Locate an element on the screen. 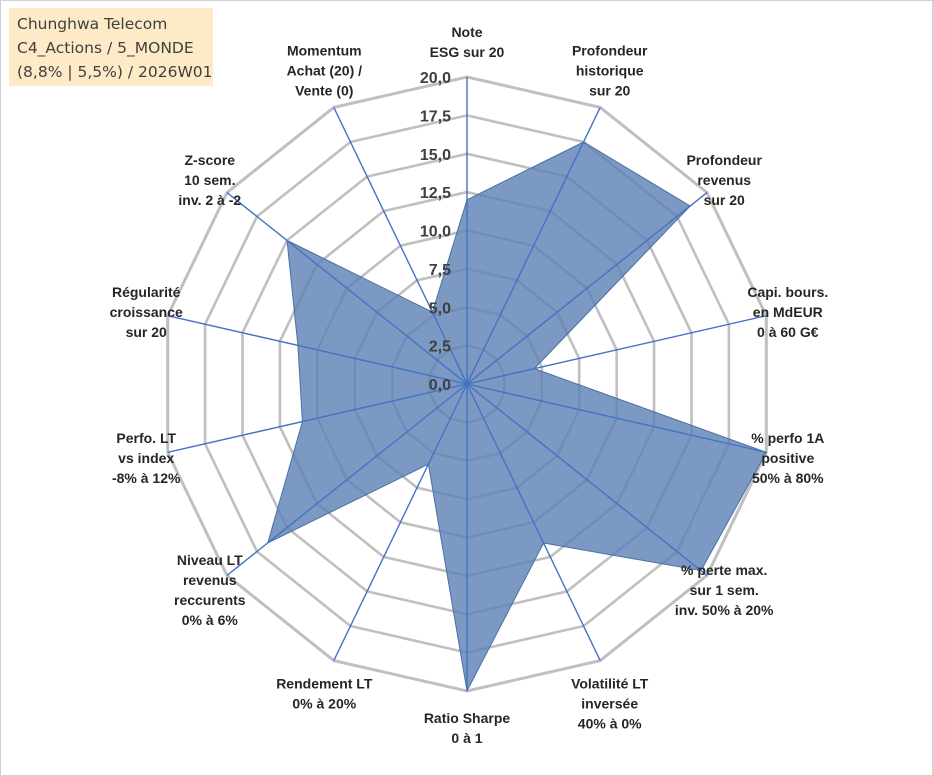  axis-label: Régularité croissance sur 20 is located at coordinates (146, 312).